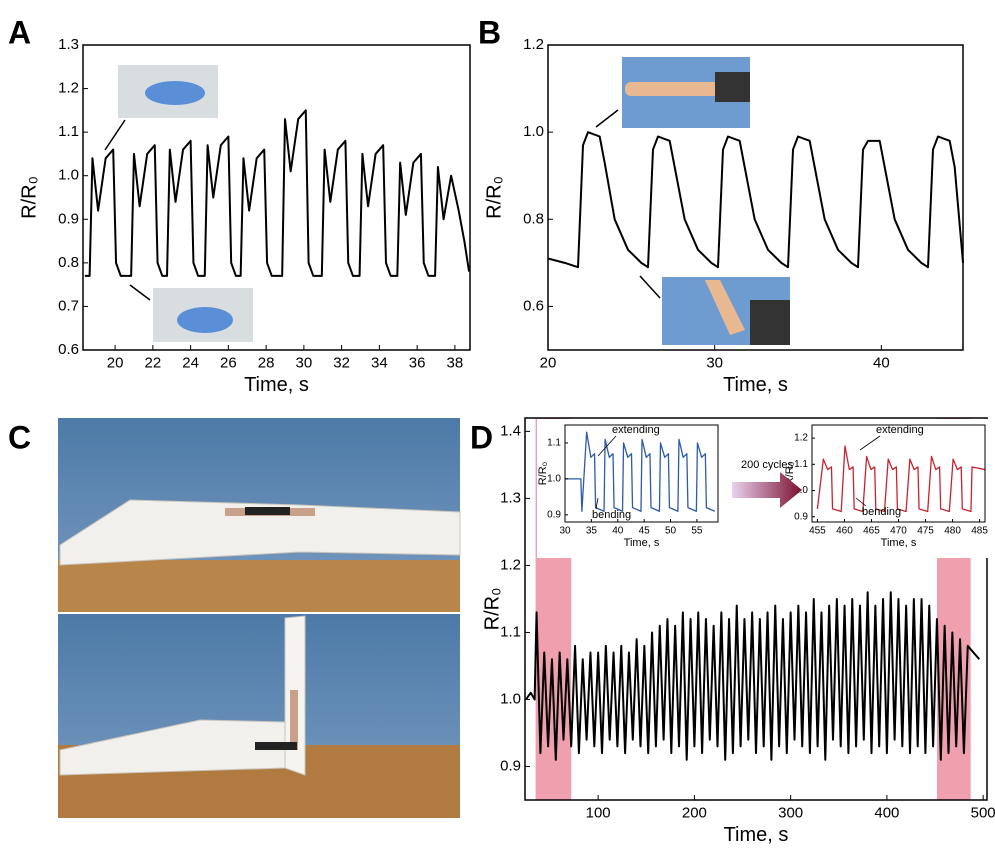 This screenshot has width=995, height=849. What do you see at coordinates (790, 812) in the screenshot?
I see `x-tick-label: 300` at bounding box center [790, 812].